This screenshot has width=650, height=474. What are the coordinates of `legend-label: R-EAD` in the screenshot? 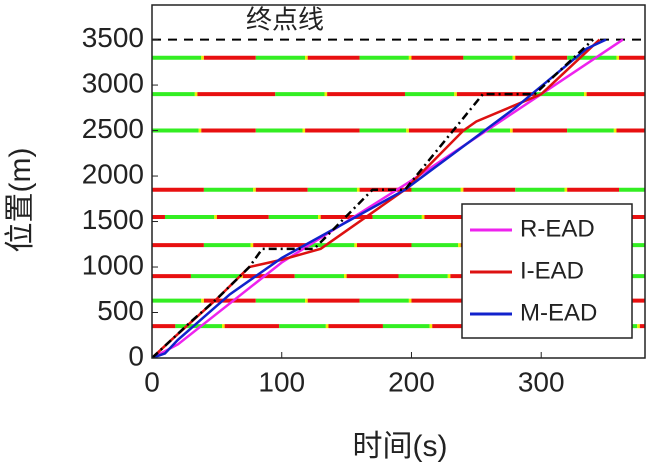 It's located at (557, 228).